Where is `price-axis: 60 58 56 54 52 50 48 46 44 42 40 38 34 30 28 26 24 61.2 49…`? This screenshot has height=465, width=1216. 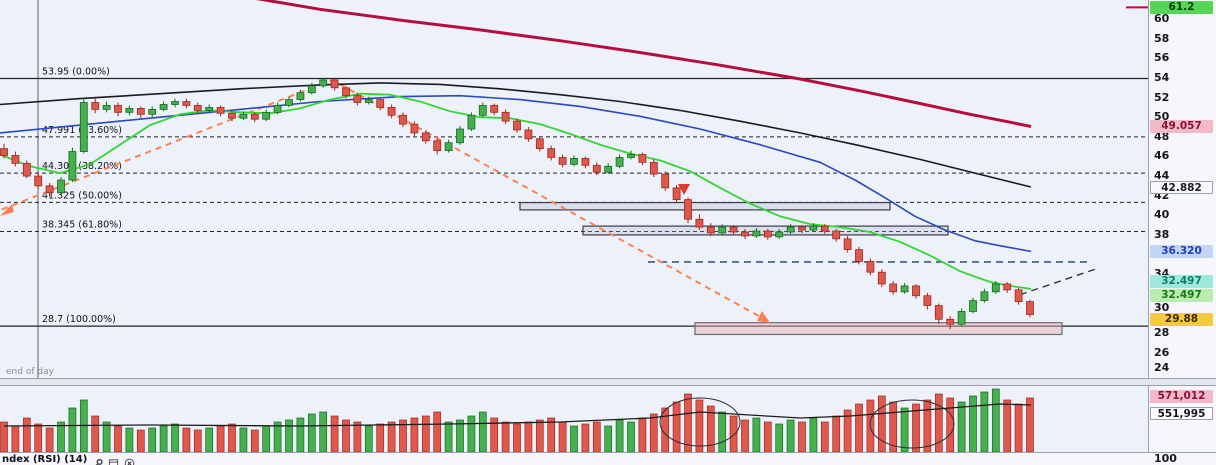 price-axis: 60 58 56 54 52 50 48 46 44 42 40 38 34 30 28 26 24 61.2 49… is located at coordinates (1182, 189).